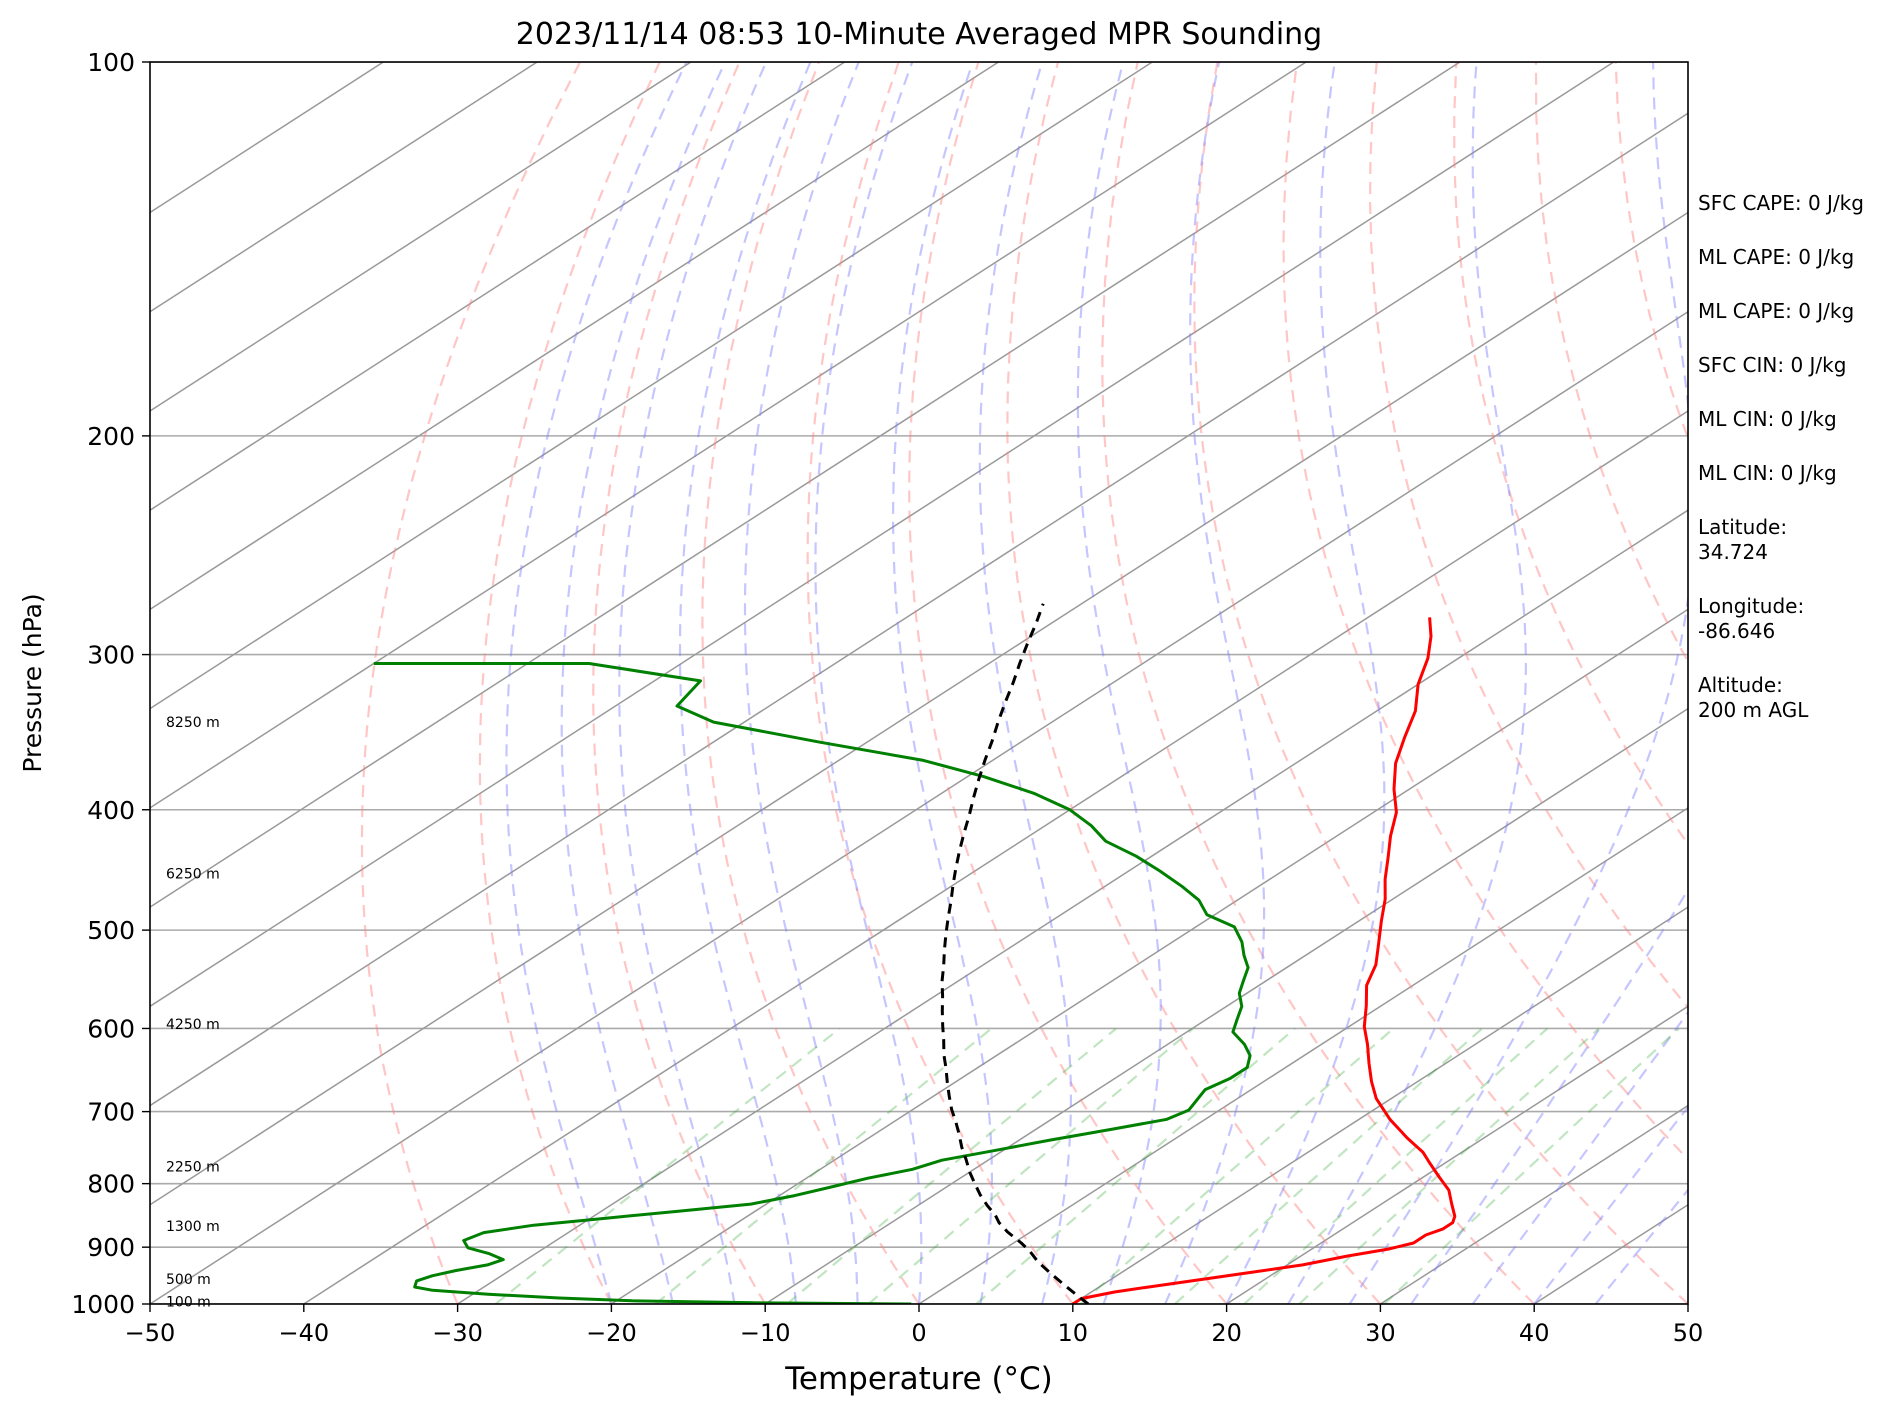 This screenshot has height=1406, width=1893. Describe the element at coordinates (111, 1184) in the screenshot. I see `y-tick-label: 800` at that location.